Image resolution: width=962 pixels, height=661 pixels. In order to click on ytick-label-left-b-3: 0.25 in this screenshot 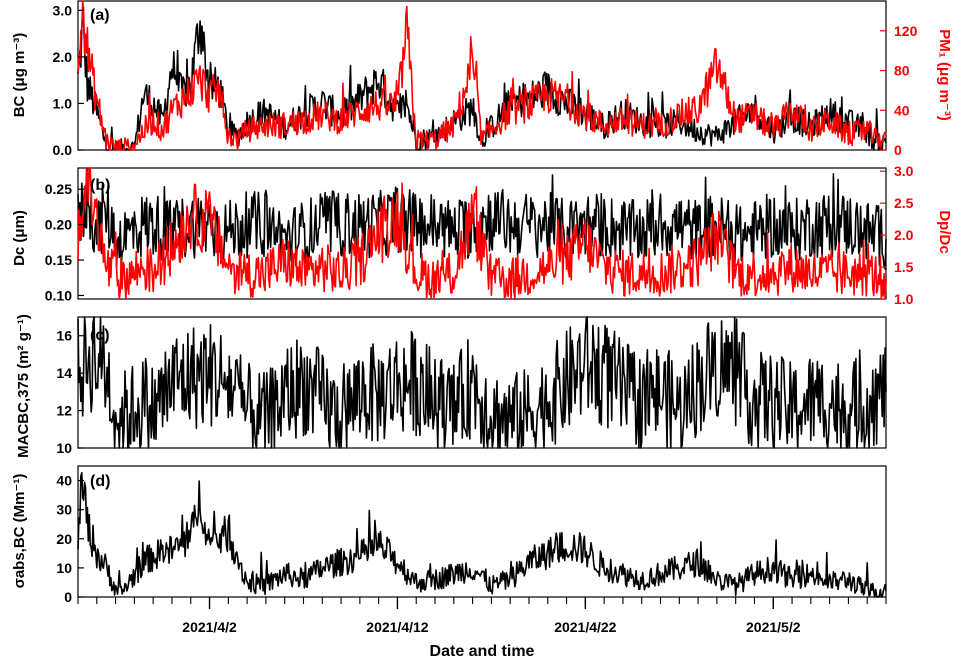, I will do `click(58, 189)`.